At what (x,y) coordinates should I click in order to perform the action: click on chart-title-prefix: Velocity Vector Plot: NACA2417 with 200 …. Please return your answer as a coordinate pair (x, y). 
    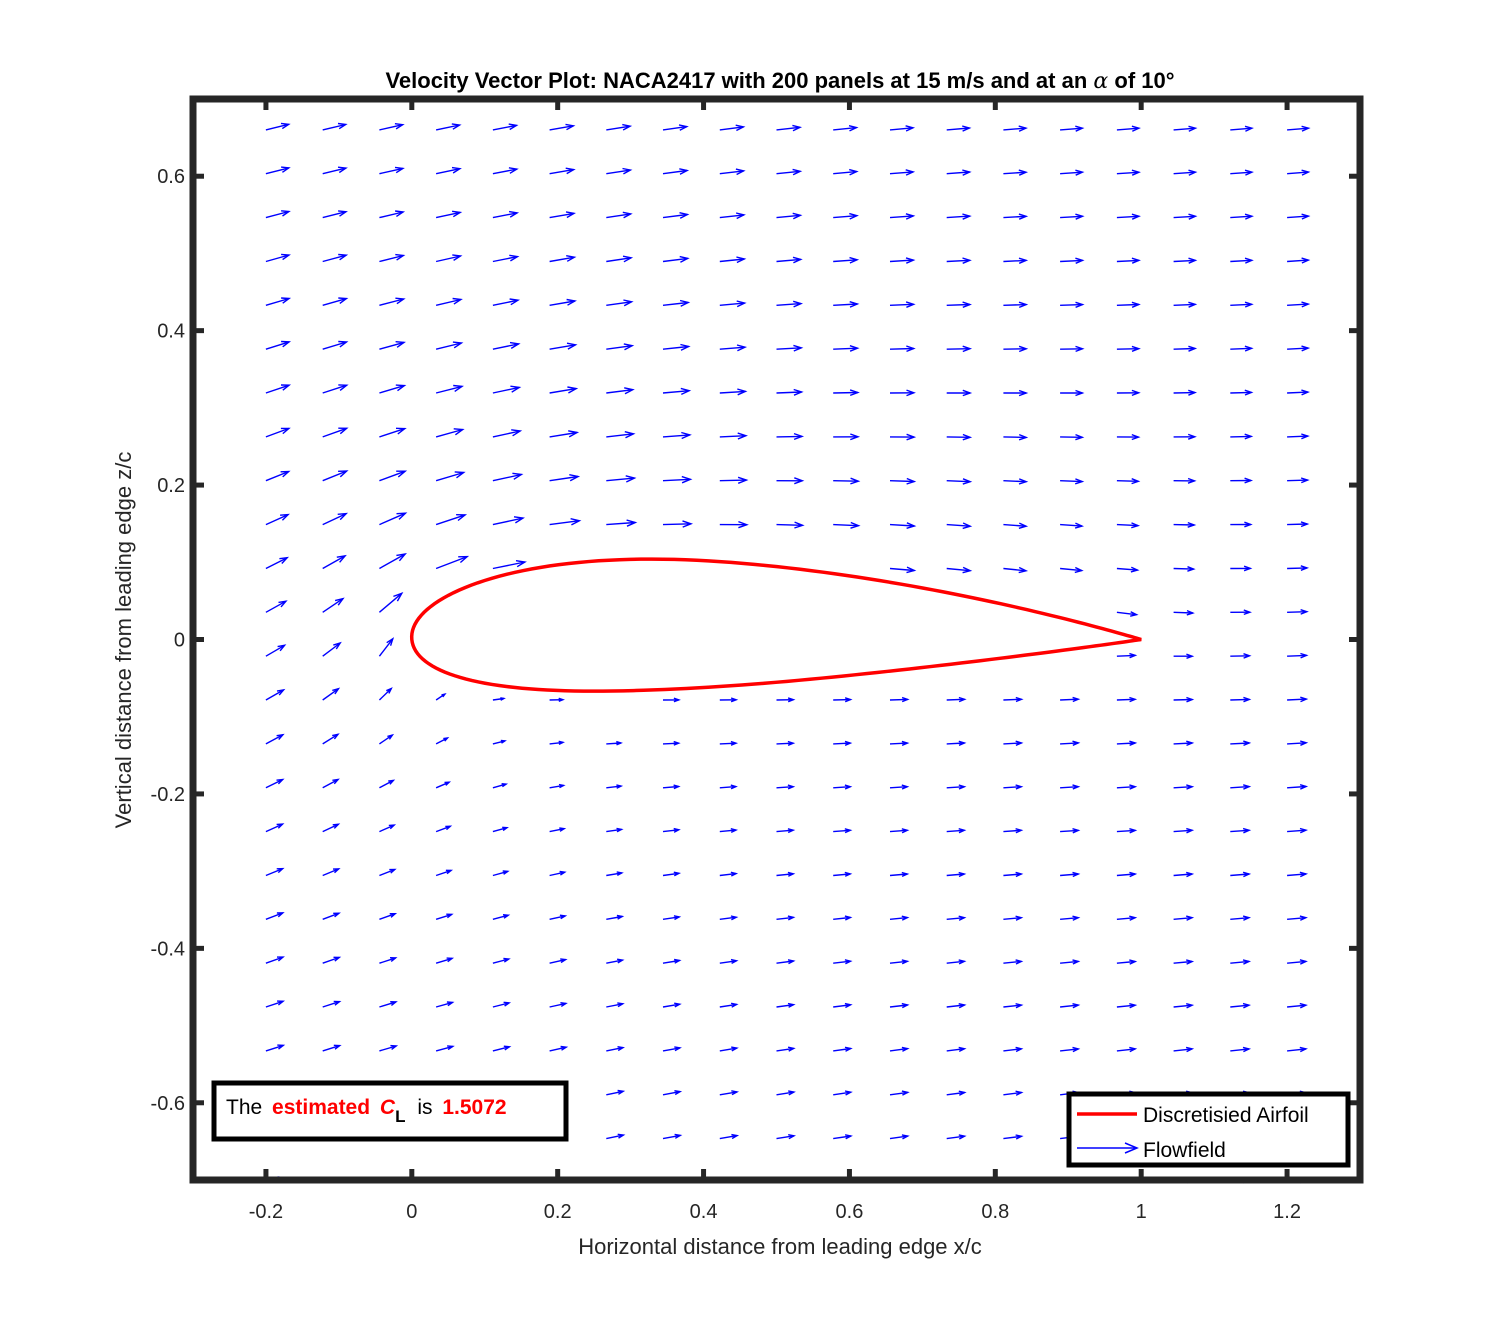
    Looking at the image, I should click on (736, 80).